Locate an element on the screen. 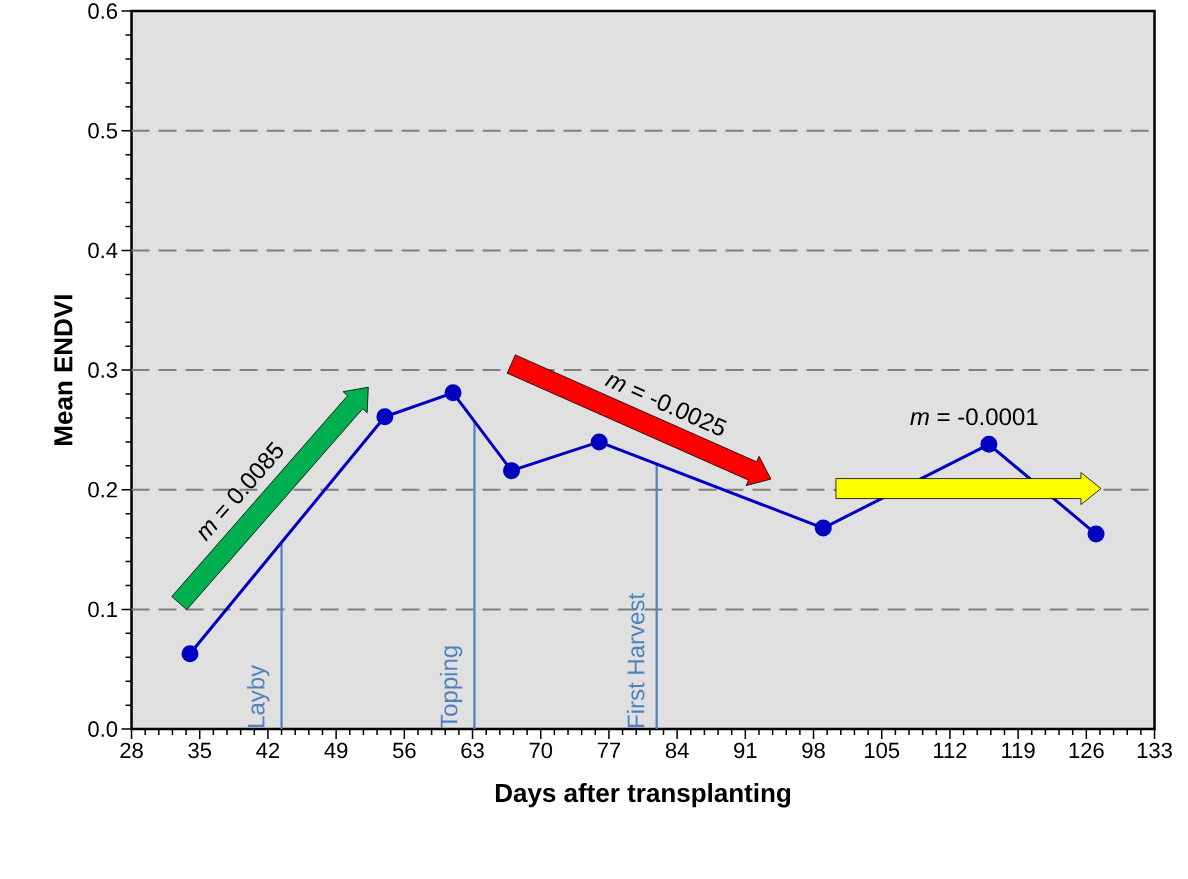 The width and height of the screenshot is (1188, 879). x-tick-label: 91 is located at coordinates (745, 750).